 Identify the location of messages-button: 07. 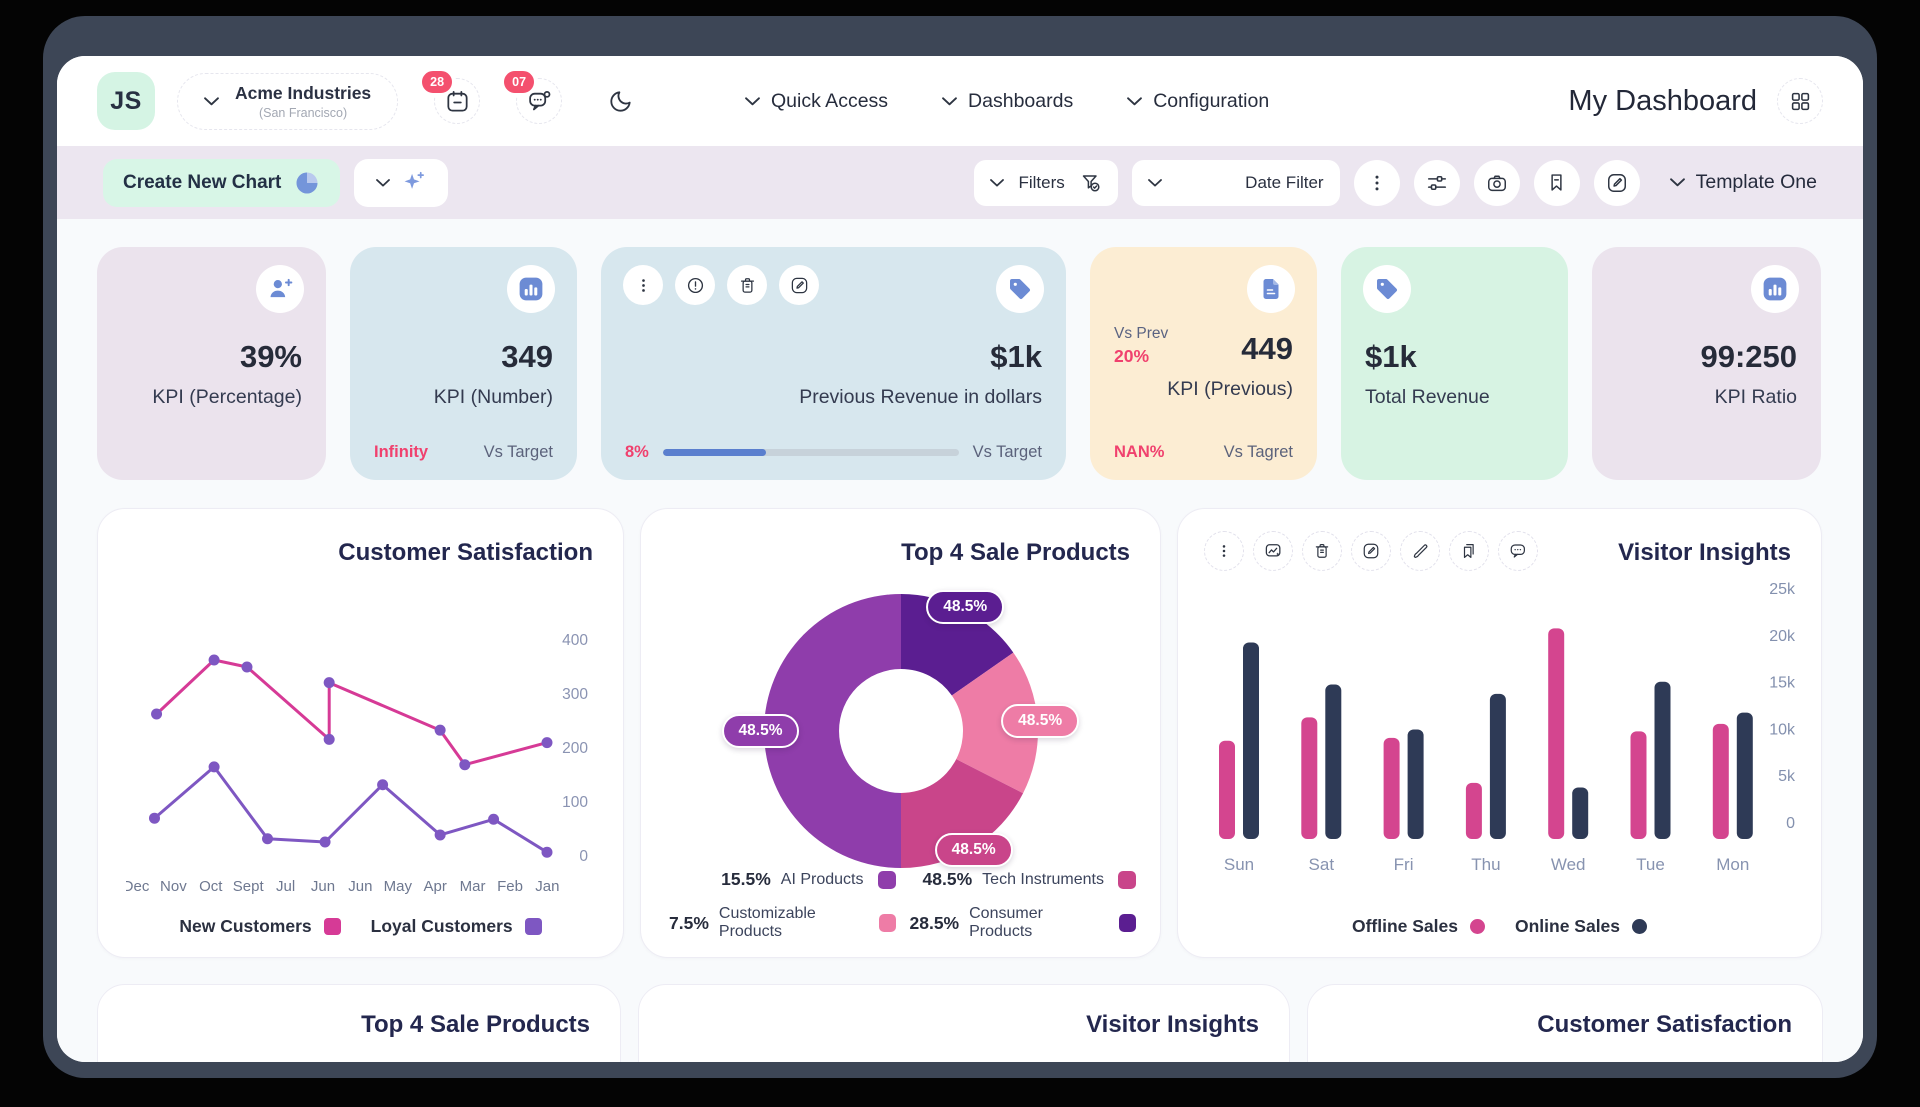
(532, 96).